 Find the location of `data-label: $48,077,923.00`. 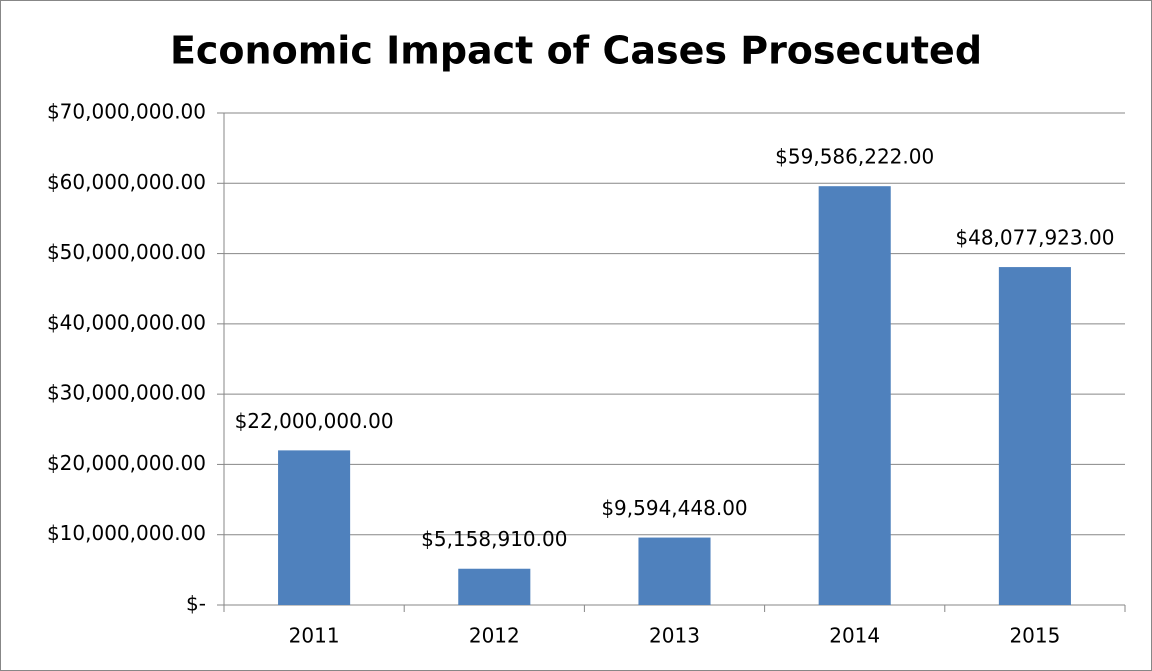

data-label: $48,077,923.00 is located at coordinates (1034, 238).